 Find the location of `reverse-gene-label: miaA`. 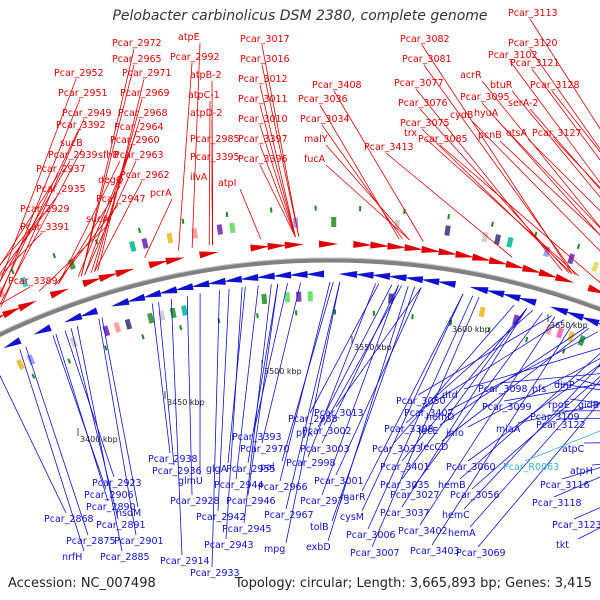

reverse-gene-label: miaA is located at coordinates (508, 429).